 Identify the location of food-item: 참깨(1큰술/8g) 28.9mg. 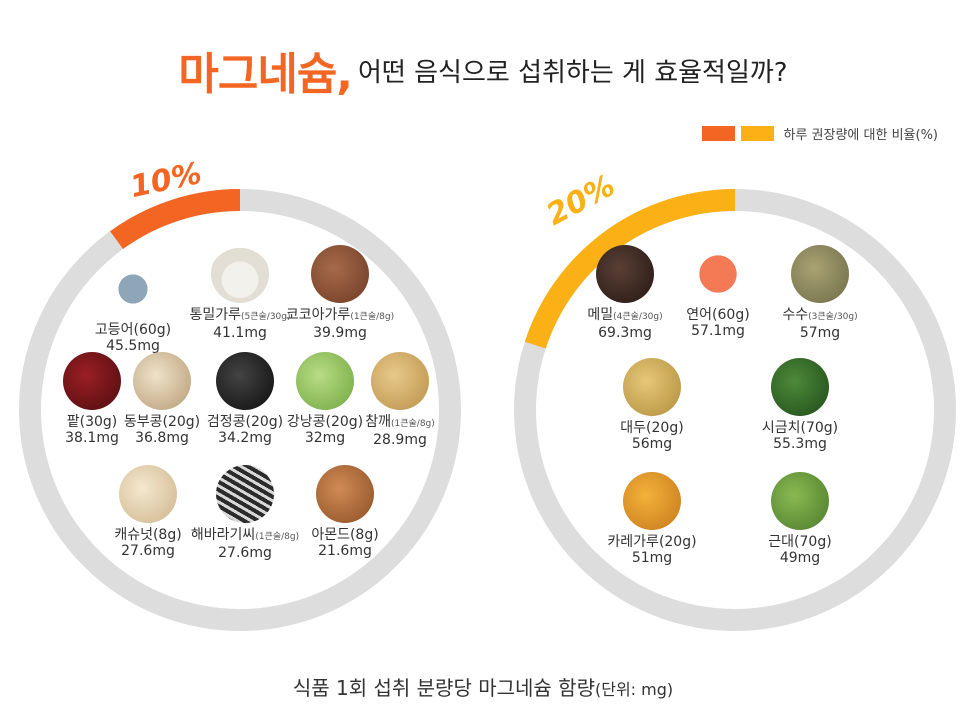
(400, 400).